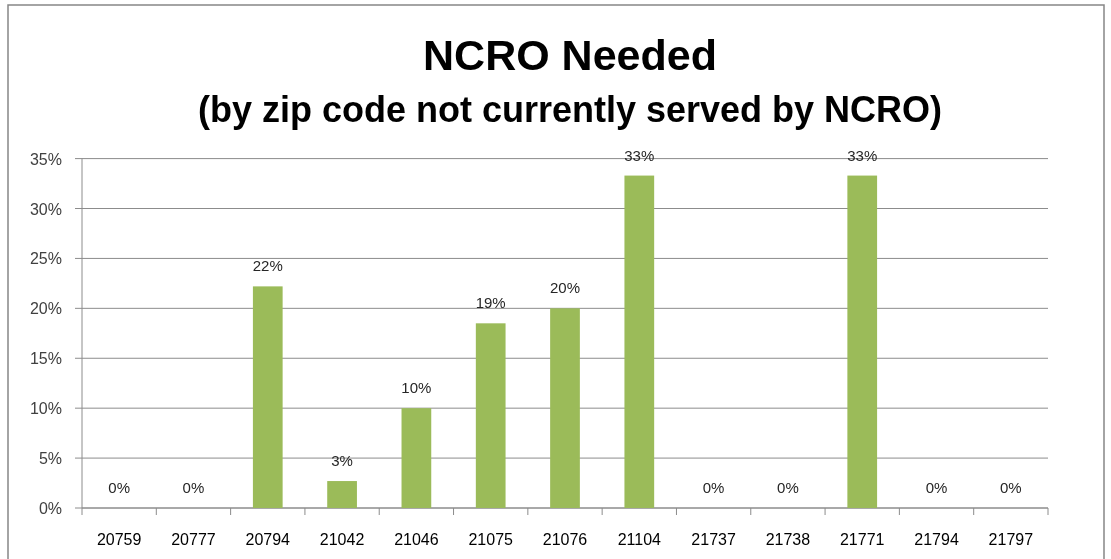 The image size is (1111, 559). I want to click on x-tick-label: 20794, so click(268, 539).